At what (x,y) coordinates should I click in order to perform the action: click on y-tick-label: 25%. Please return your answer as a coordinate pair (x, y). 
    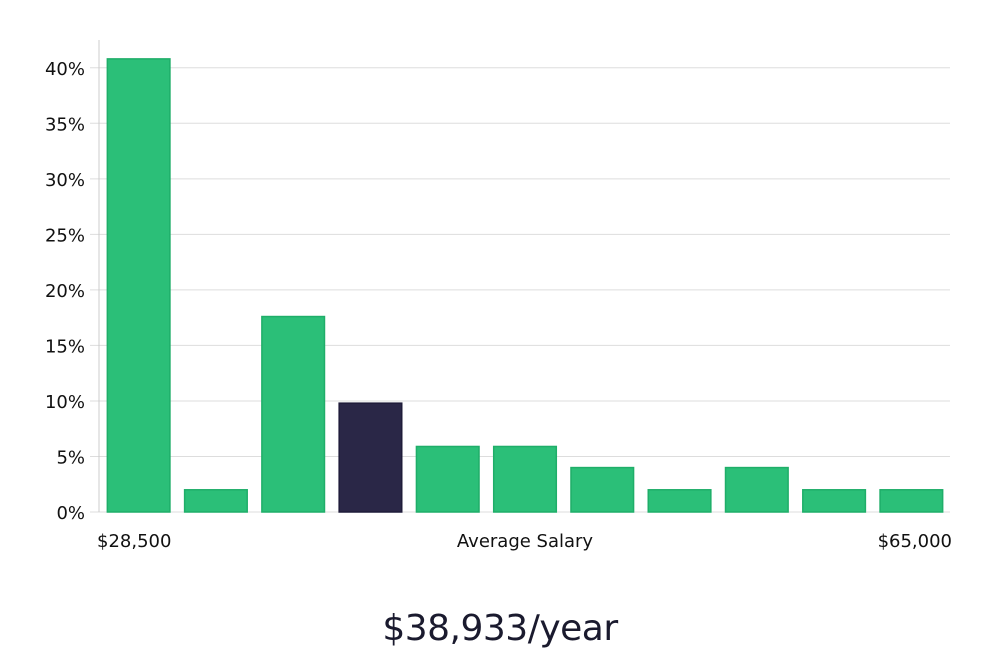
    Looking at the image, I should click on (65, 235).